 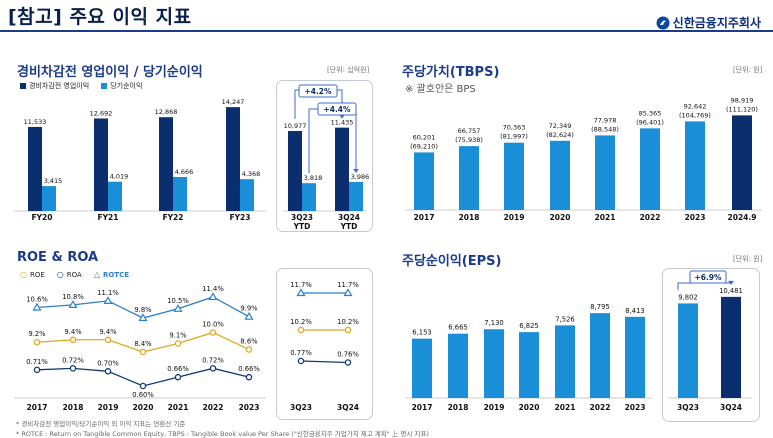 What do you see at coordinates (360, 177) in the screenshot?
I see `data-label-netincome: 3,986` at bounding box center [360, 177].